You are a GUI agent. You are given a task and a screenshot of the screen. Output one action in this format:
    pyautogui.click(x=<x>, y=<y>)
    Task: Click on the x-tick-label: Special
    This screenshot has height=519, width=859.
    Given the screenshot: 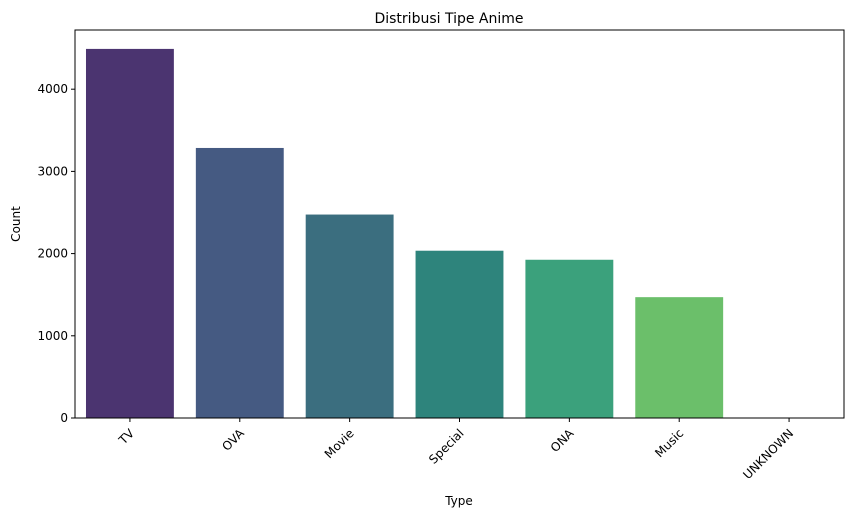 What is the action you would take?
    pyautogui.click(x=446, y=446)
    